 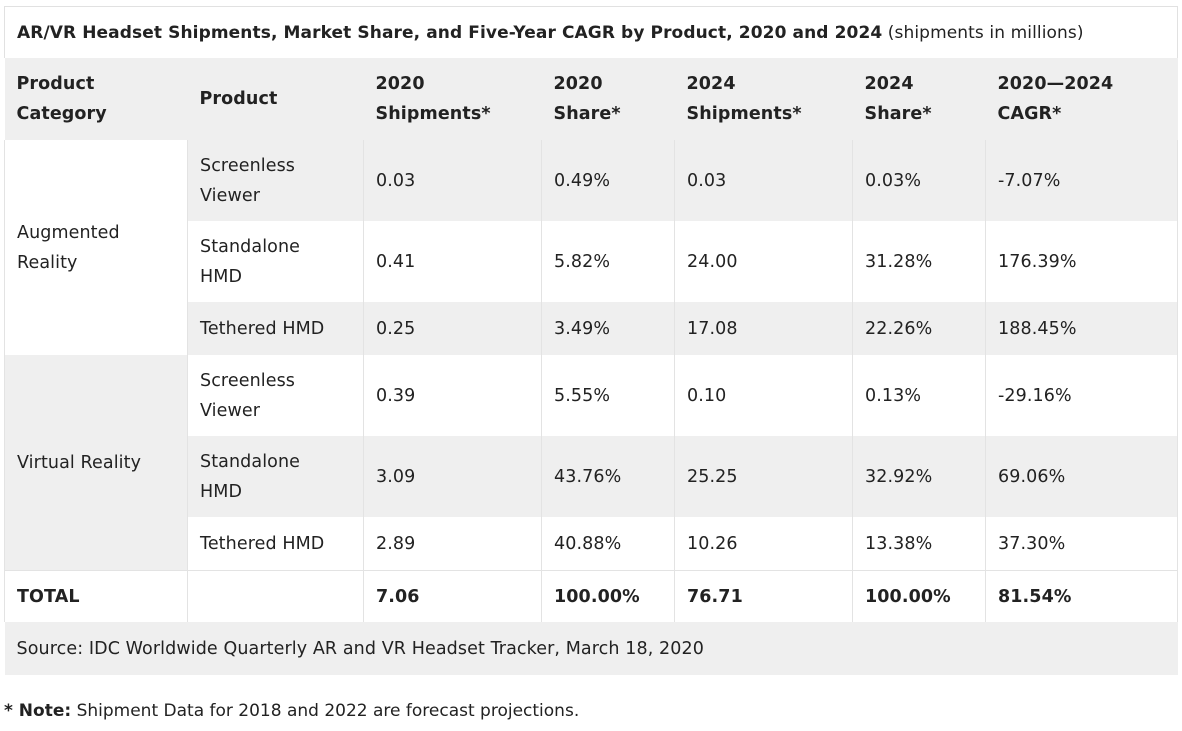 I want to click on cell-2024-share: 0.13%, so click(x=919, y=395).